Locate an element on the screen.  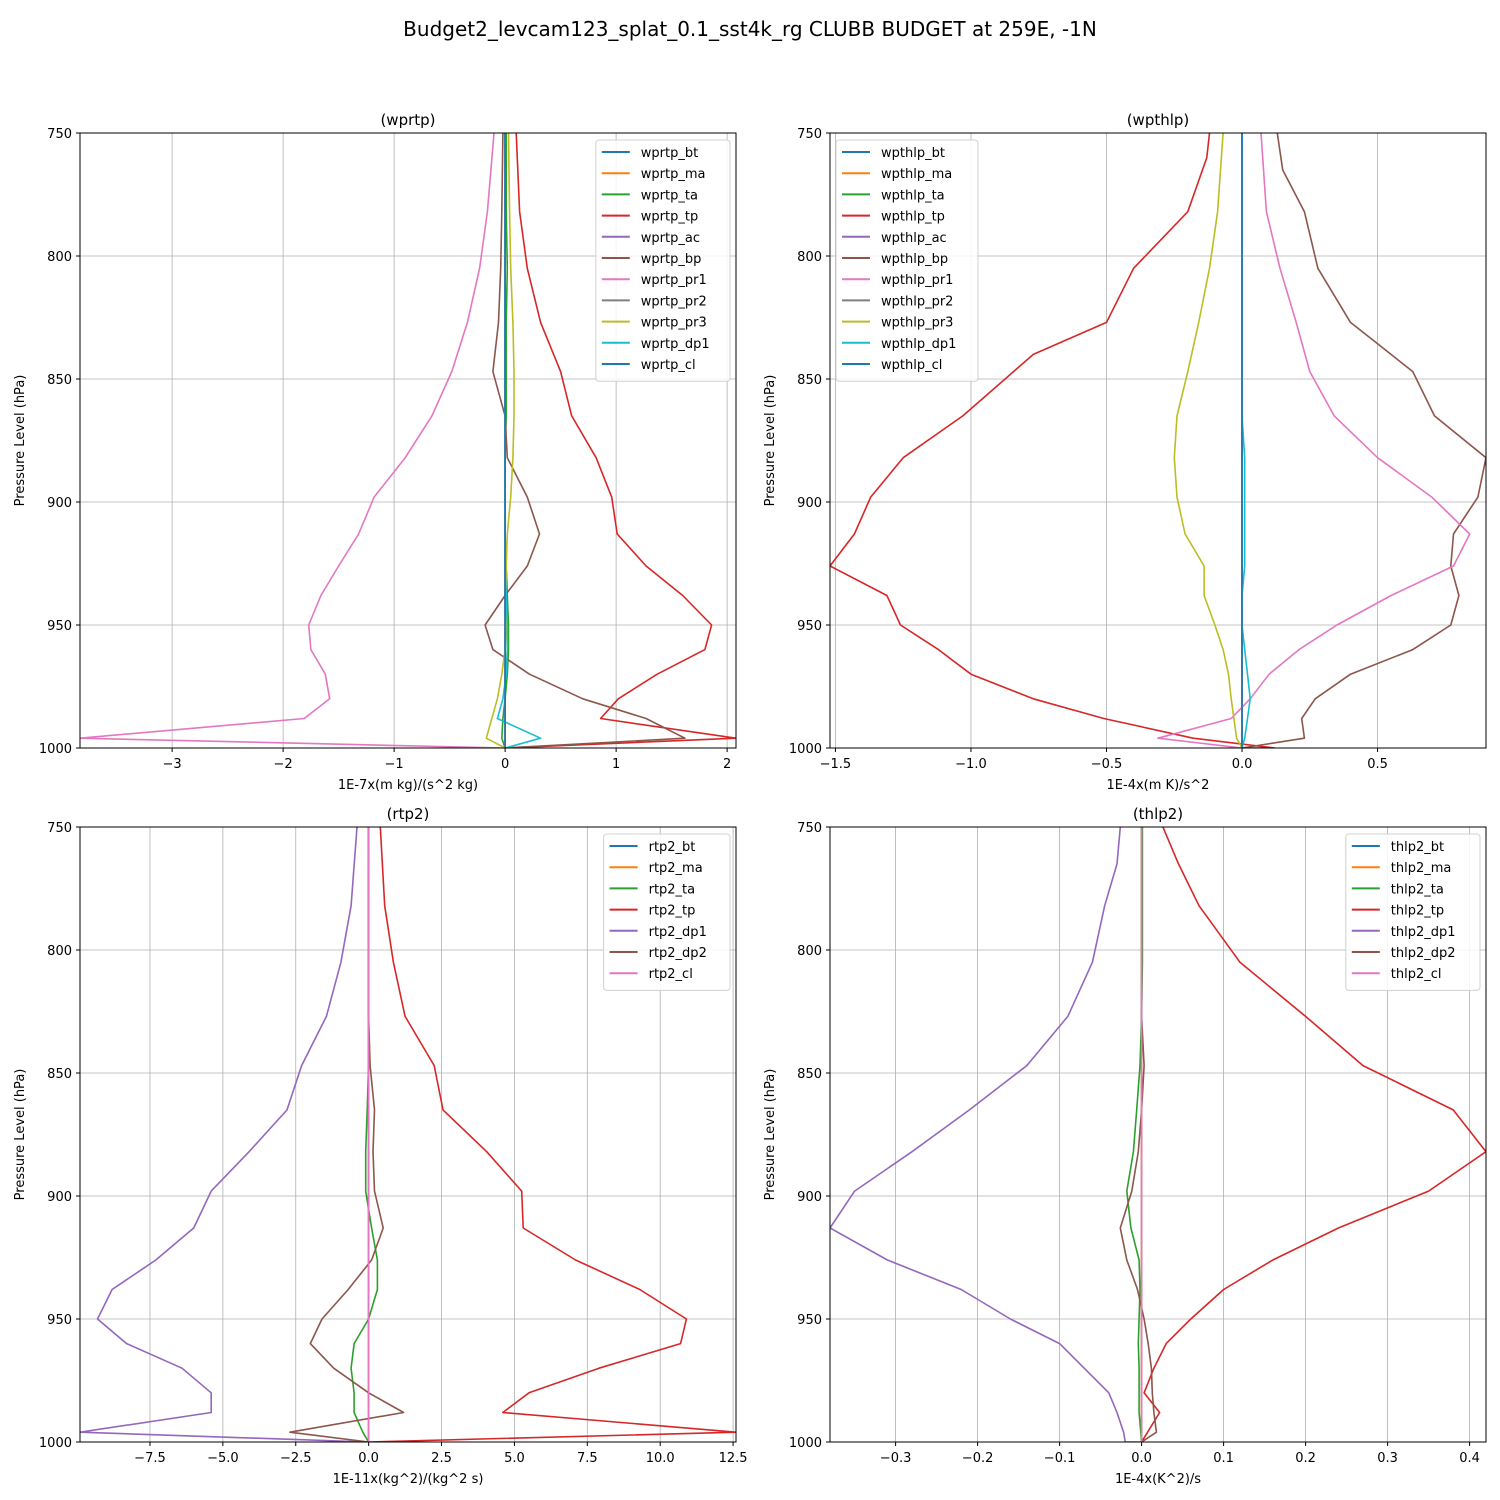
legend-label-thlp2_cl: thlp2_cl is located at coordinates (1416, 974).